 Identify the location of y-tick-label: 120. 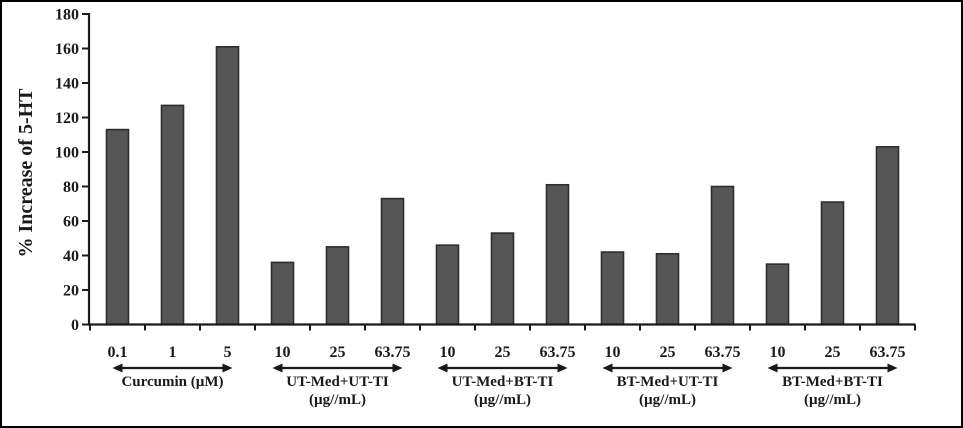
(67, 118).